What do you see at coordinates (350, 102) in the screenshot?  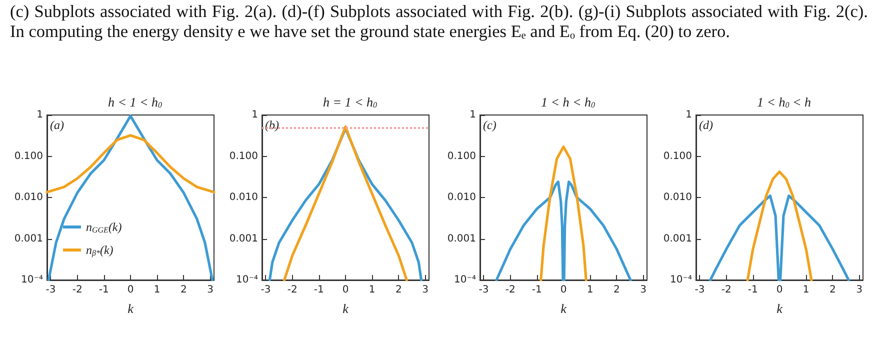 I see `chart-title: h = 1 < h0` at bounding box center [350, 102].